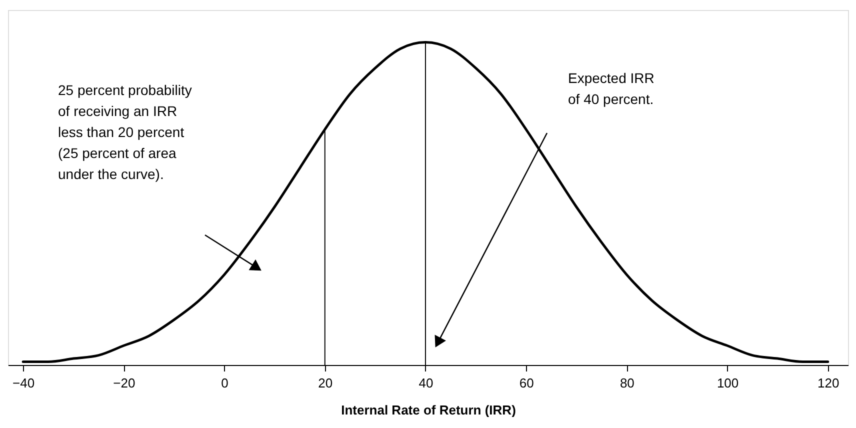 The width and height of the screenshot is (856, 428). I want to click on x-tick-label: 120, so click(829, 383).